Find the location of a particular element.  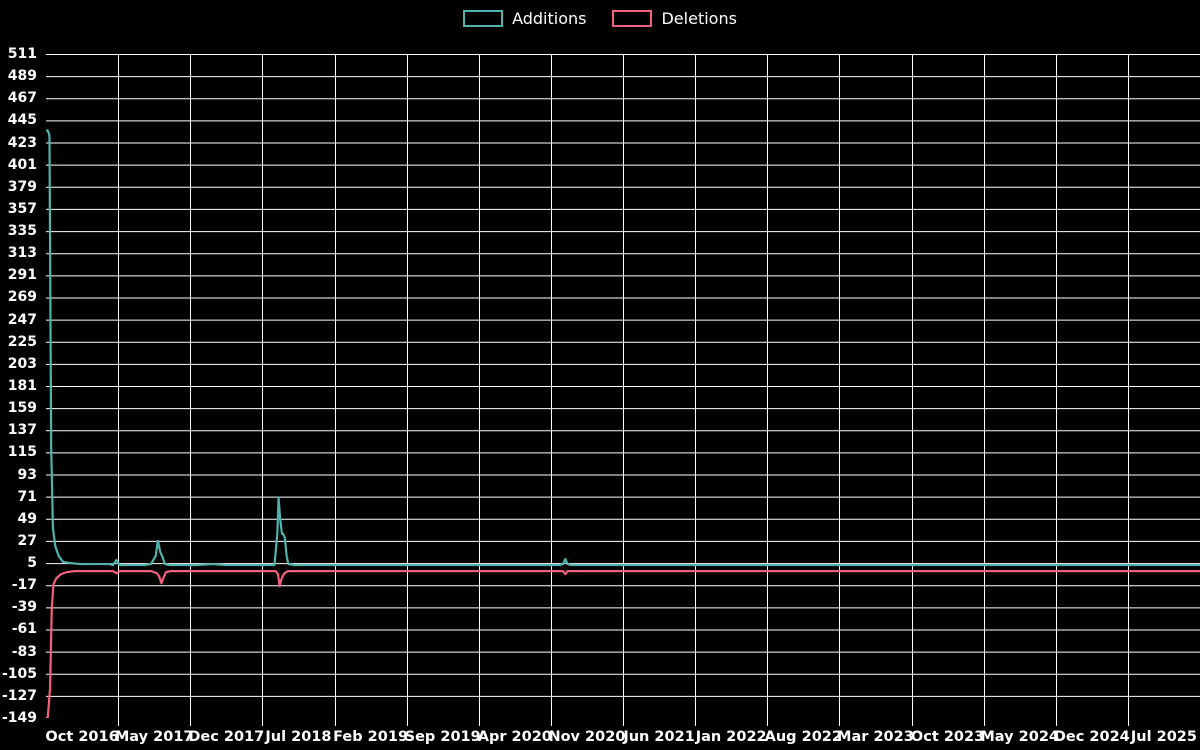

chart-legend: Additions Deletions is located at coordinates (600, 18).